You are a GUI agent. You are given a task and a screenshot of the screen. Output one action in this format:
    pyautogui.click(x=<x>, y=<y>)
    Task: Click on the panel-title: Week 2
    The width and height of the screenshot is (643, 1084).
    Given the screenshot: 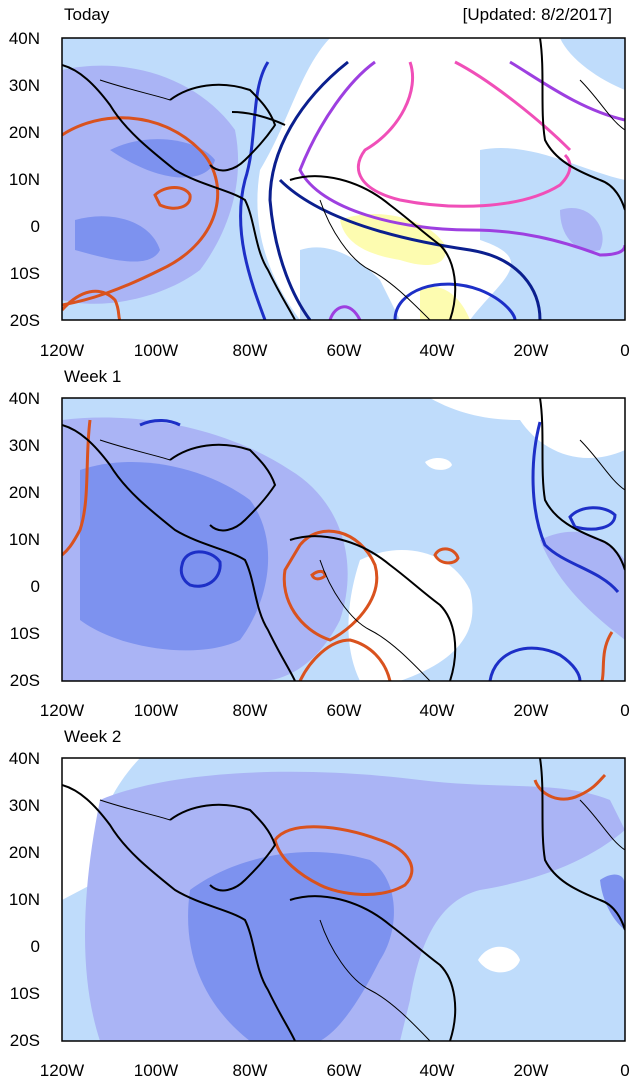 What is the action you would take?
    pyautogui.click(x=92, y=736)
    